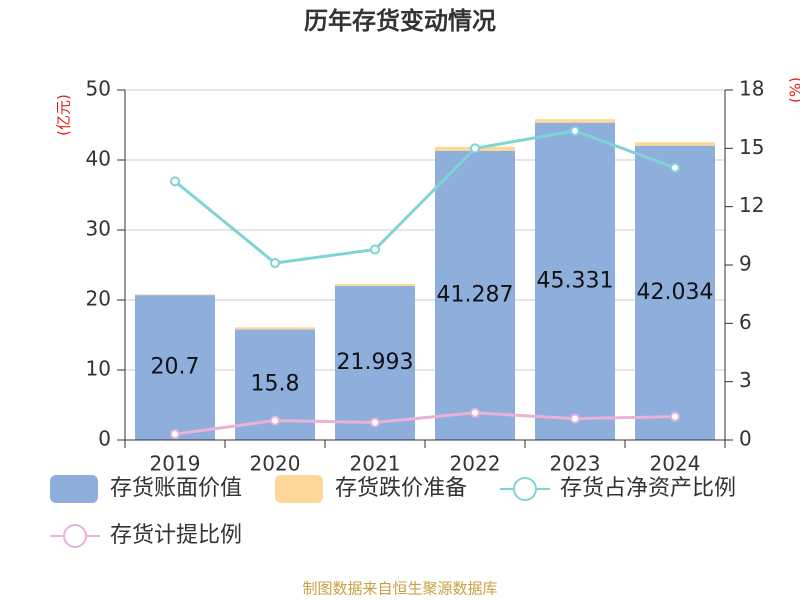 The image size is (800, 600). Describe the element at coordinates (175, 464) in the screenshot. I see `x-tick-label: 2019` at that location.